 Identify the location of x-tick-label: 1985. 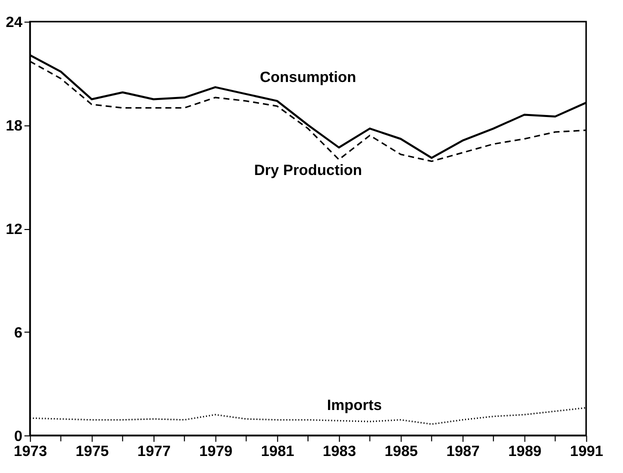
(401, 451).